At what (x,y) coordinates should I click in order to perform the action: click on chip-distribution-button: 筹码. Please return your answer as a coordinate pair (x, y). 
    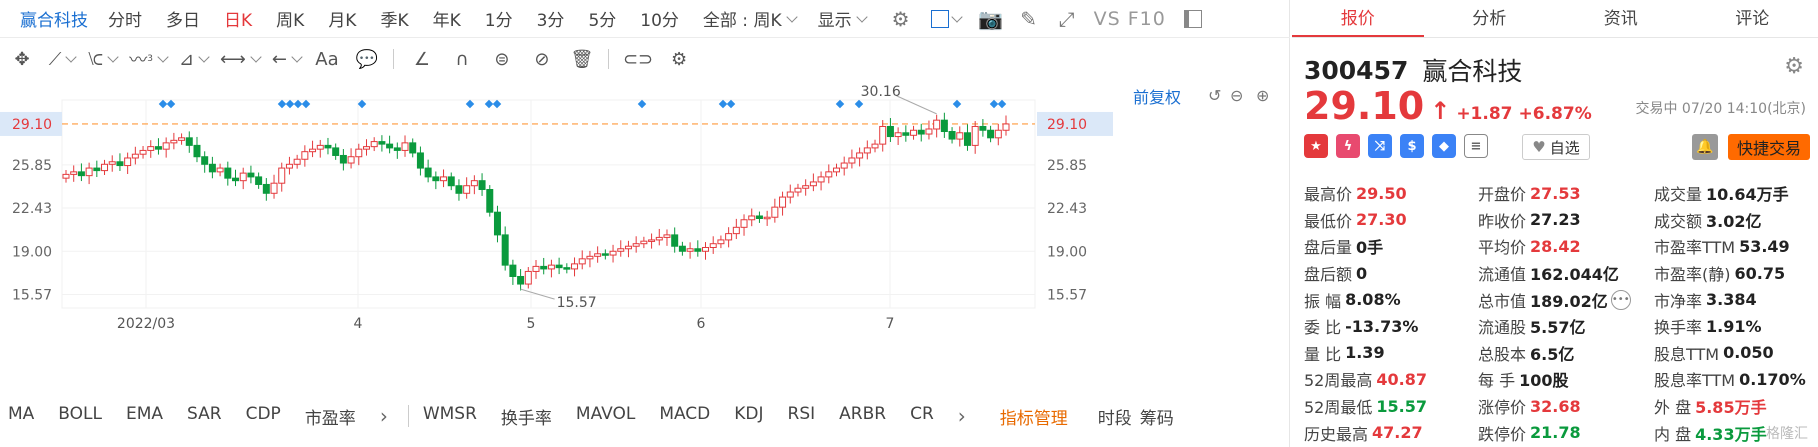
    Looking at the image, I should click on (1156, 418).